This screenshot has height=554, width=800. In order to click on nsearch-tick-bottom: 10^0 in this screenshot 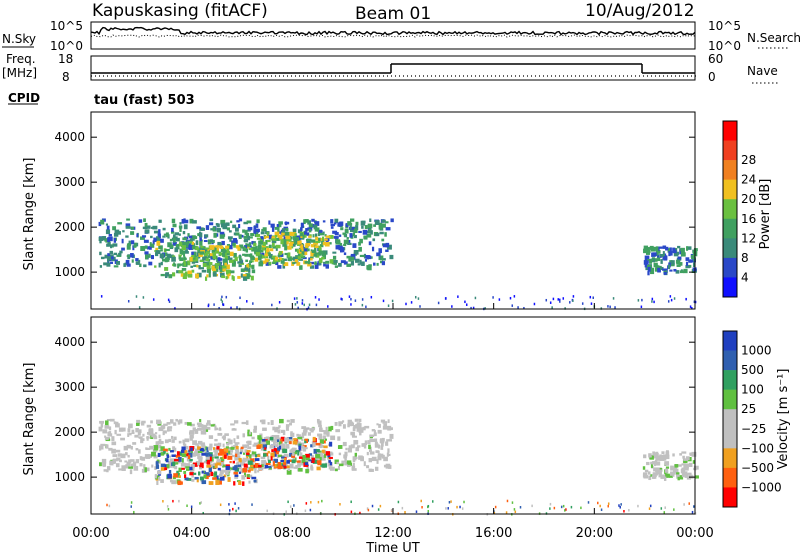, I will do `click(724, 46)`.